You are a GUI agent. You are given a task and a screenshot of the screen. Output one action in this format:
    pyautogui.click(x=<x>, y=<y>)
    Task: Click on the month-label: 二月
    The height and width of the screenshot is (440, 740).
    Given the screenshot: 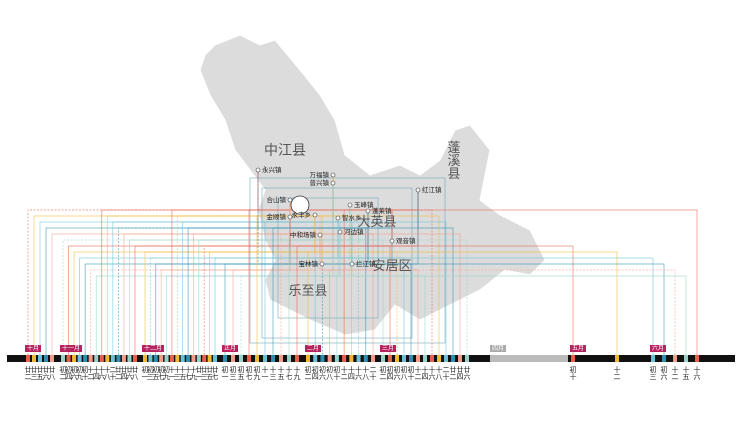 What is the action you would take?
    pyautogui.click(x=313, y=348)
    